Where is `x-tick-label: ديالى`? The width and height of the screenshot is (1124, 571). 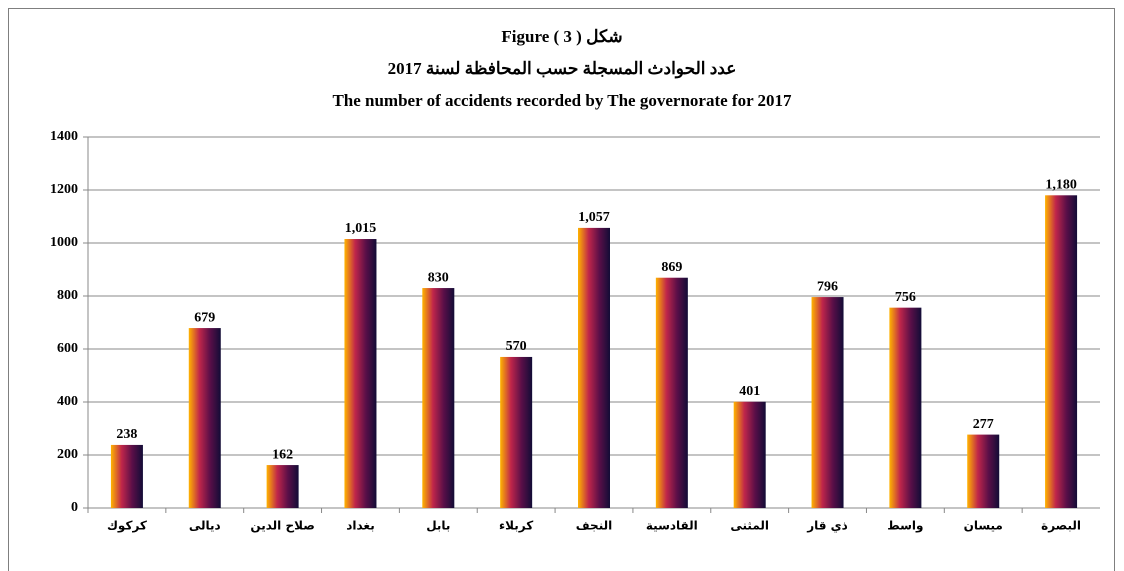 x-tick-label: ديالى is located at coordinates (205, 526).